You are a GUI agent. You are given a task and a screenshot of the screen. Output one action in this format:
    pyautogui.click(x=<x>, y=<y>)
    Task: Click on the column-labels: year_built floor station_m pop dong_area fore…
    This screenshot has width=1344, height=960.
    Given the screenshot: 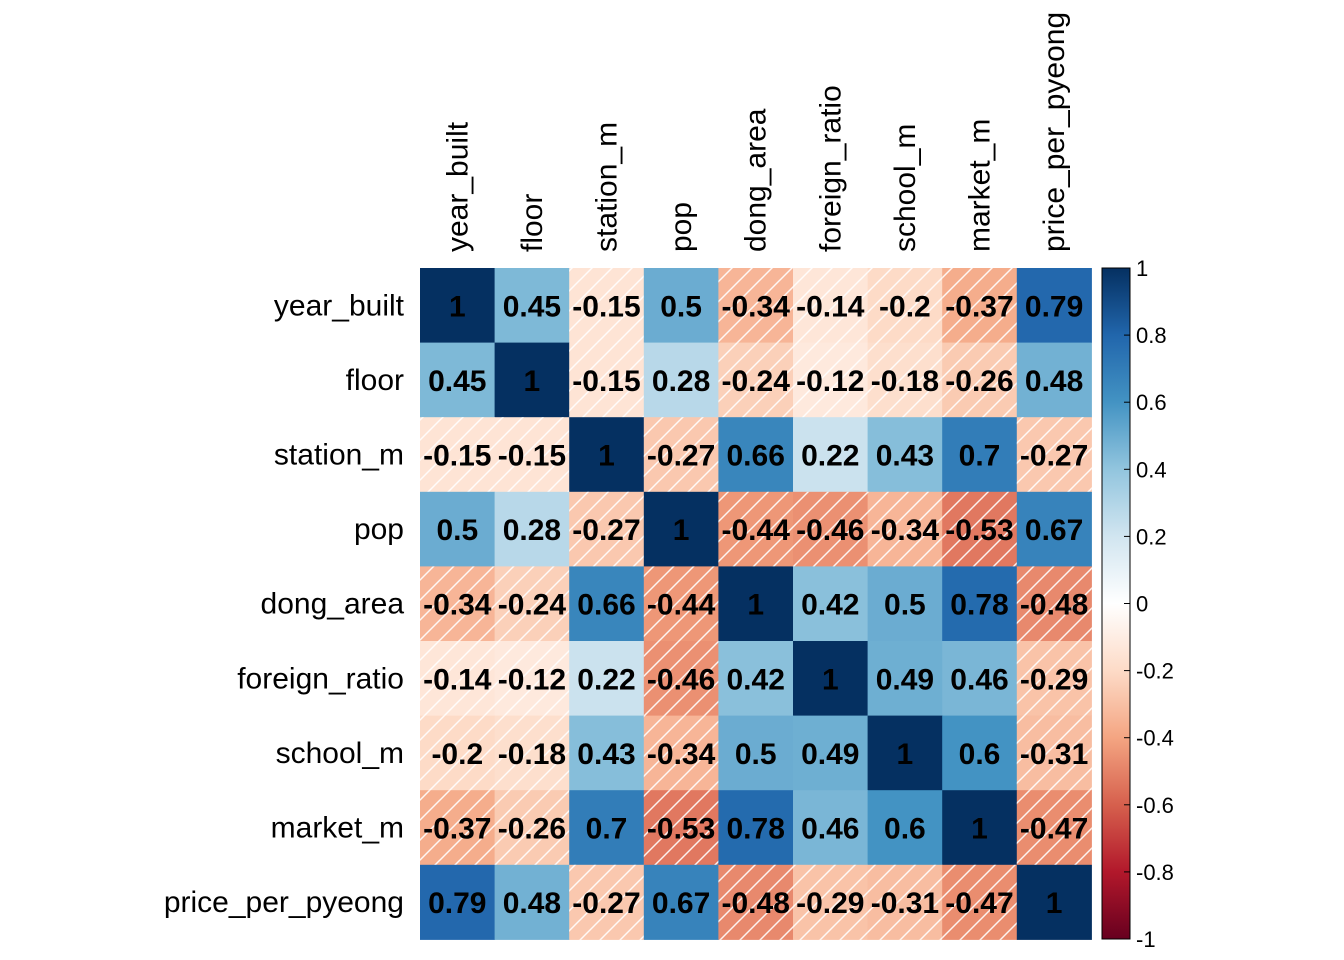 What is the action you would take?
    pyautogui.click(x=756, y=132)
    